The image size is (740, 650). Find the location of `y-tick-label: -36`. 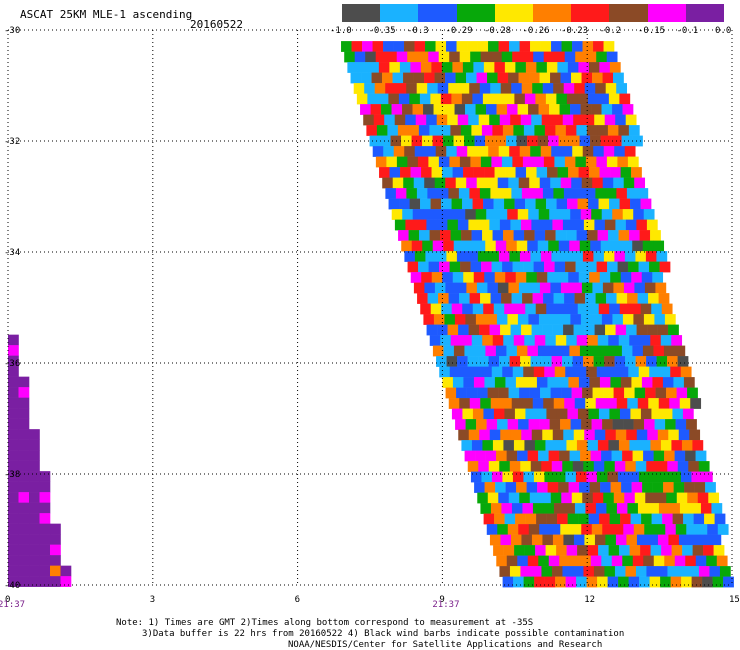

y-tick-label: -36 is located at coordinates (12, 364).